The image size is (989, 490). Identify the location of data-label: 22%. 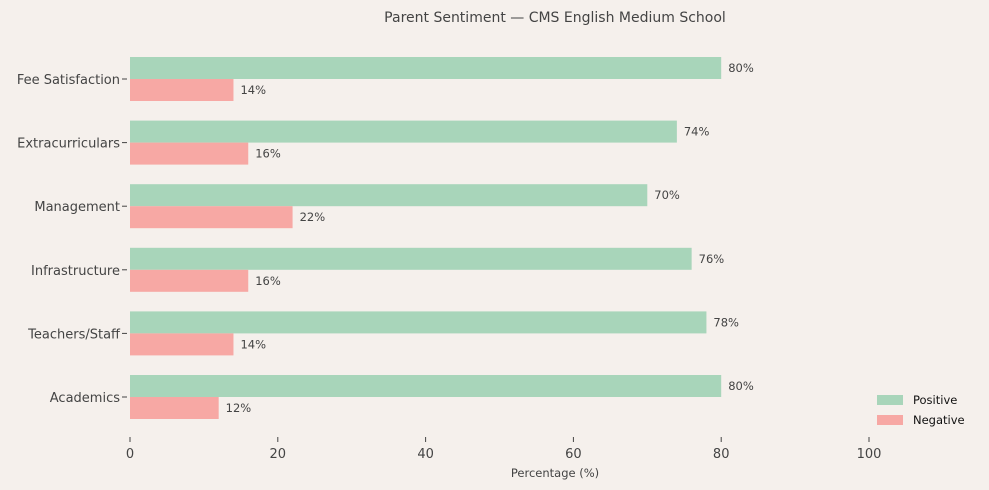
(313, 217).